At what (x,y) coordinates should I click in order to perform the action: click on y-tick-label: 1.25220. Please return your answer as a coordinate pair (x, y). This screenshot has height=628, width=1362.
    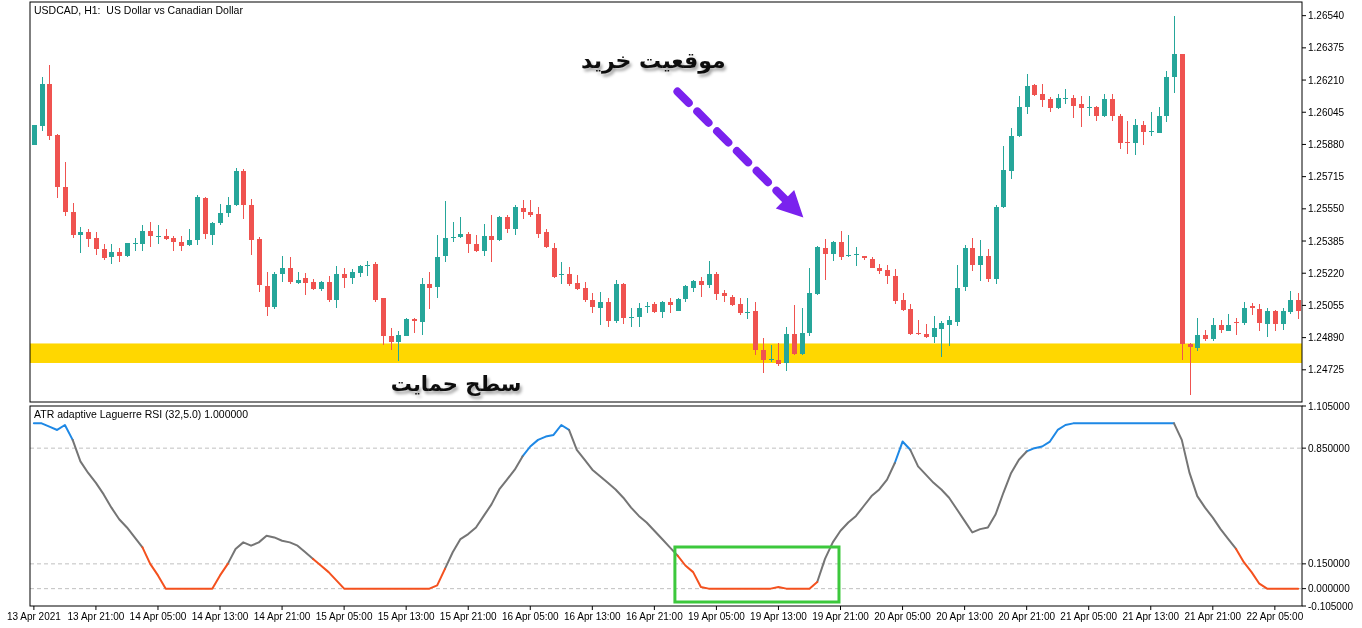
    Looking at the image, I should click on (1326, 273).